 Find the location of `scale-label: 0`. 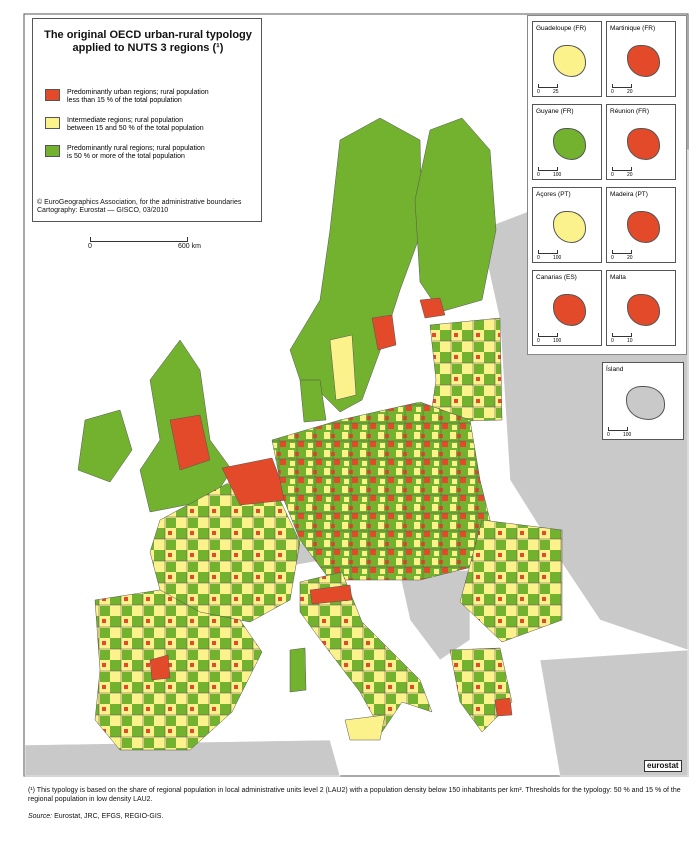

scale-label: 0 is located at coordinates (90, 246).